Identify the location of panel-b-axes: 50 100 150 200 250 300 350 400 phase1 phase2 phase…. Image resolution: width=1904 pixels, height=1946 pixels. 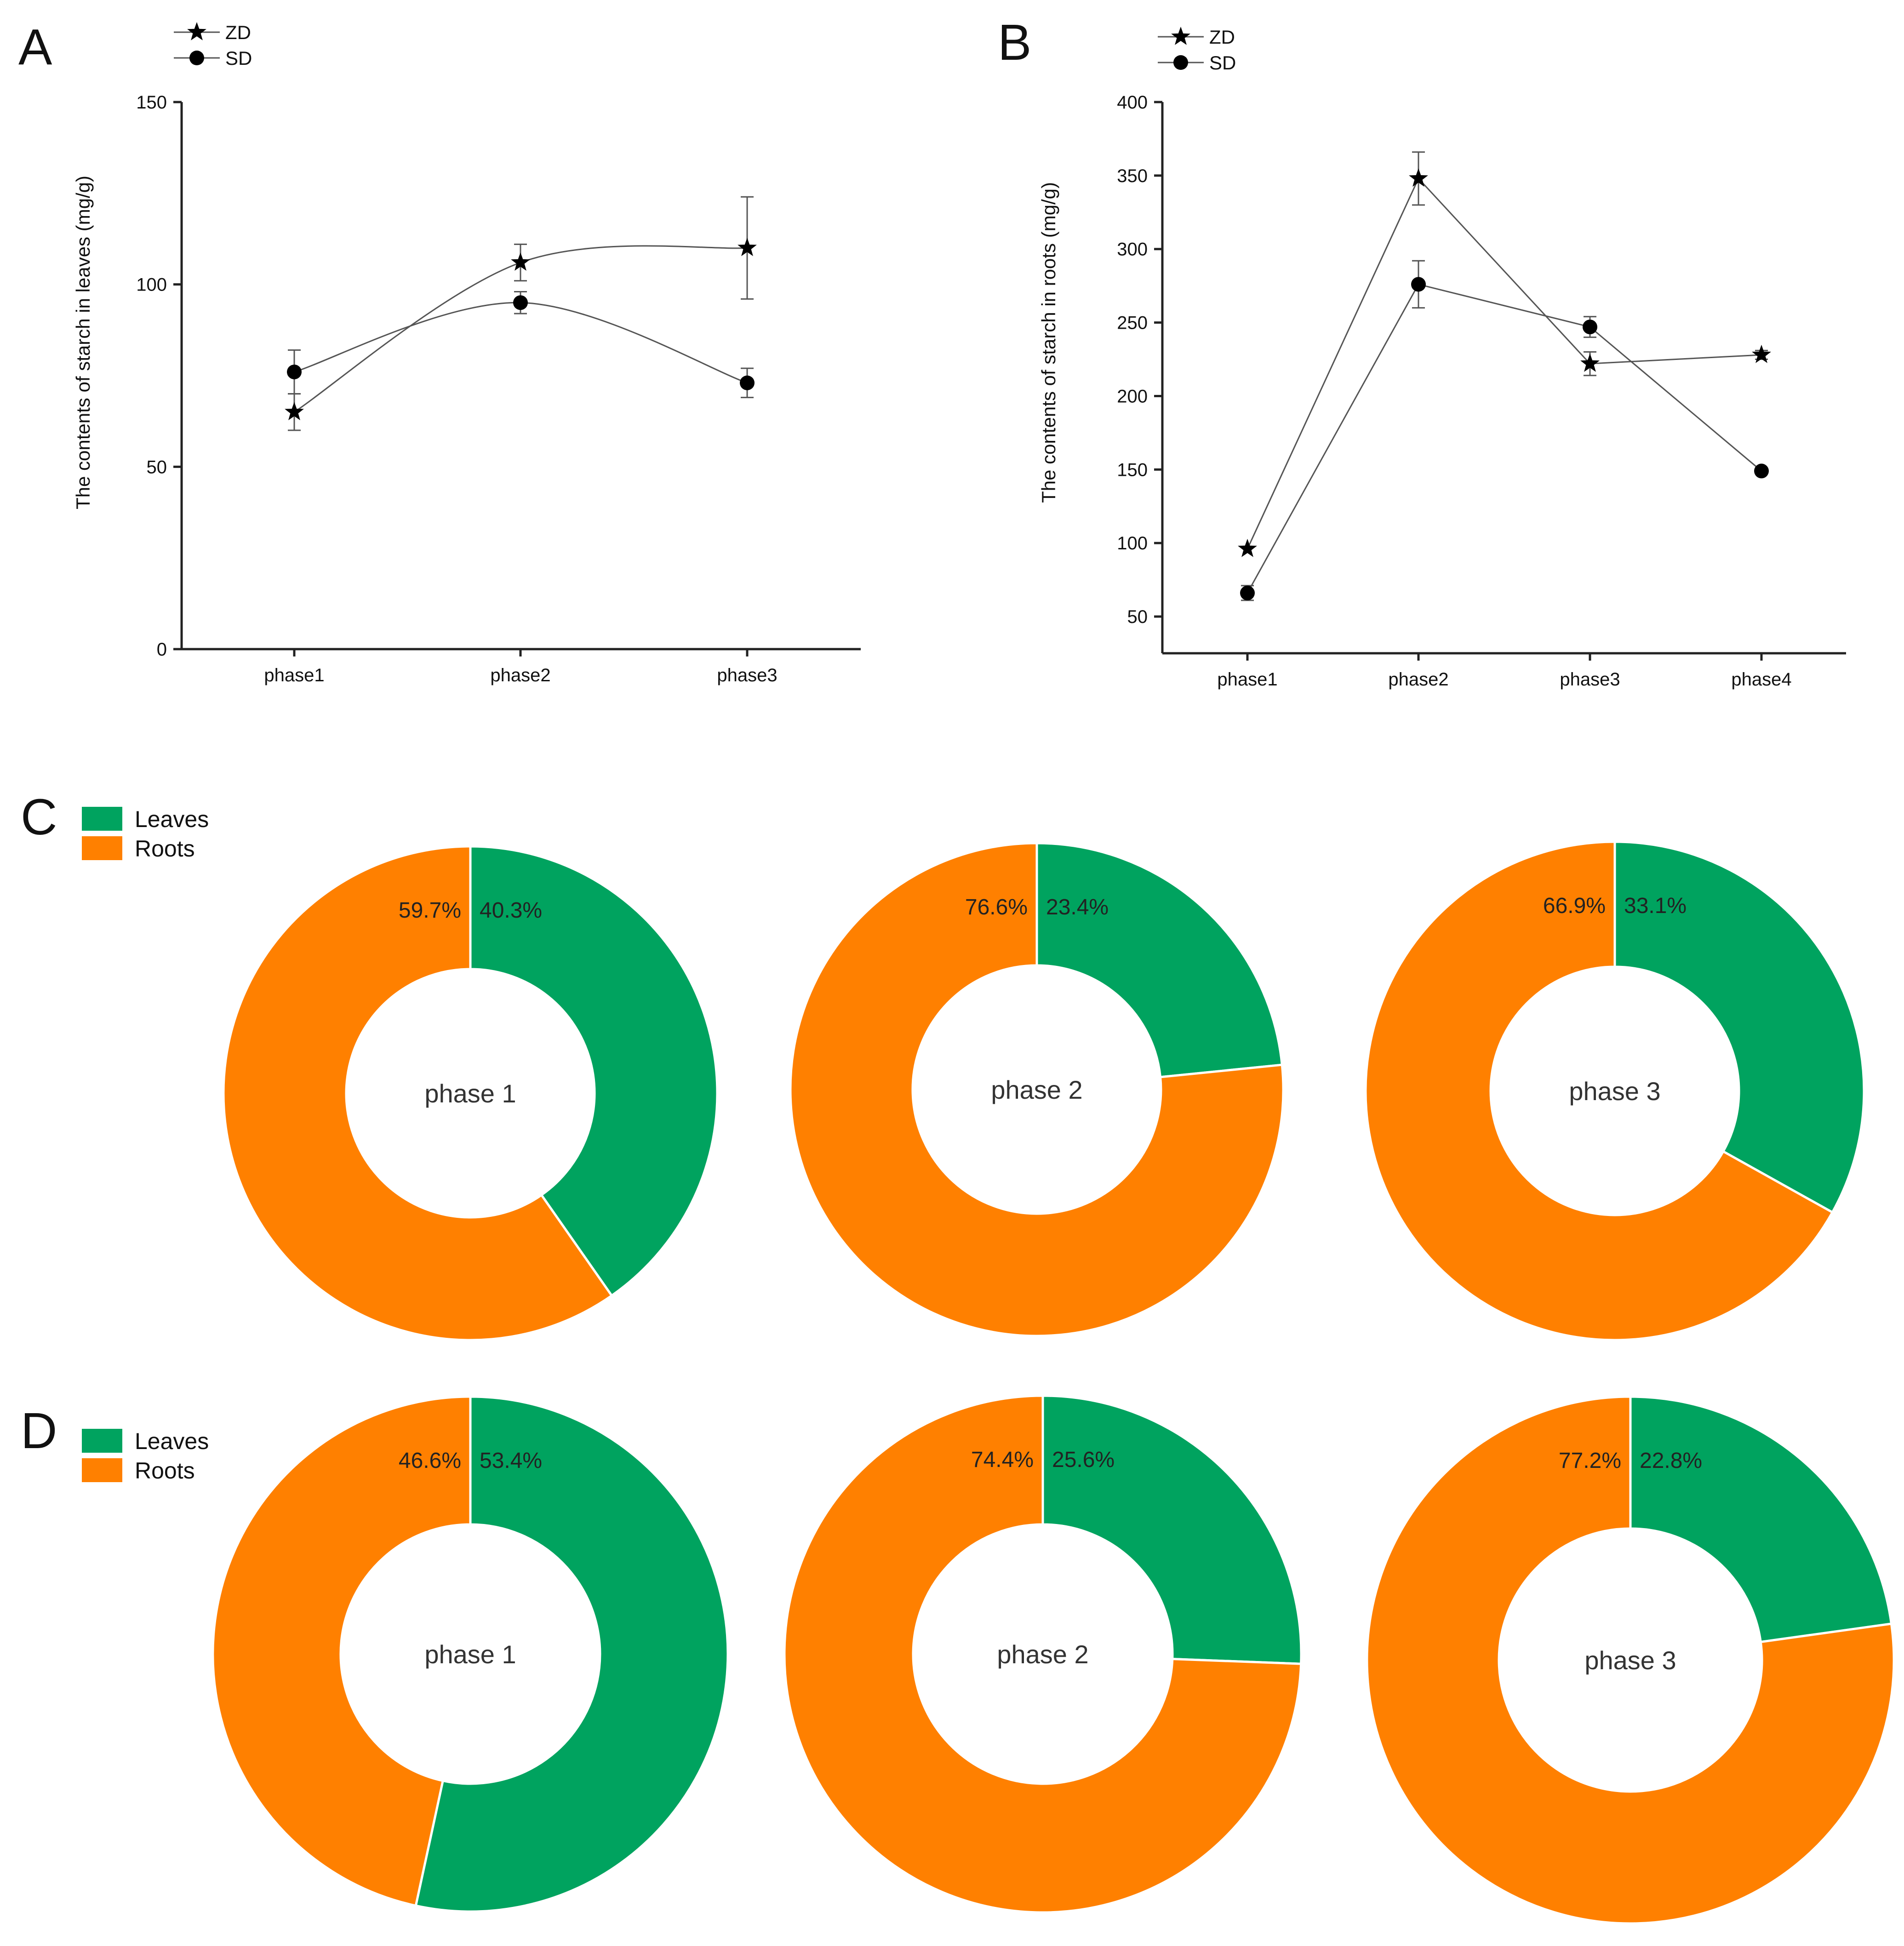
(1481, 391).